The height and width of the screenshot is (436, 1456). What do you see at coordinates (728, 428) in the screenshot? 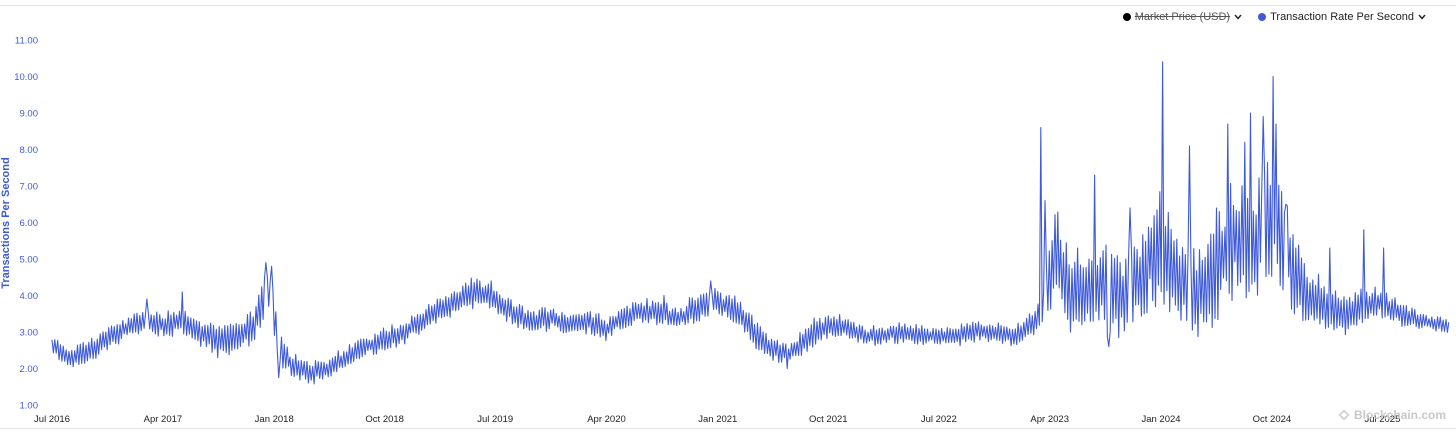
I see `bottom-divider` at bounding box center [728, 428].